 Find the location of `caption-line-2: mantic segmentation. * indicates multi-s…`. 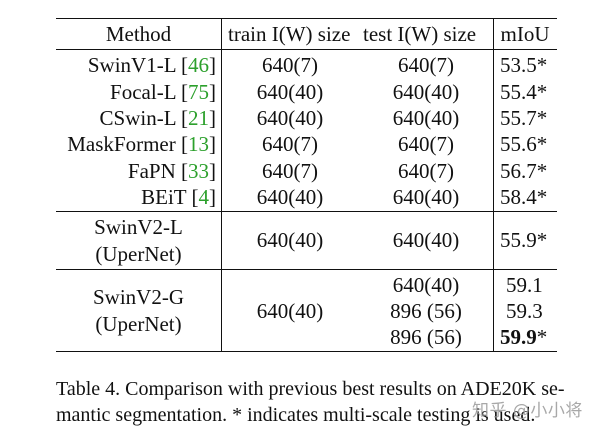

caption-line-2: mantic segmentation. * indicates multi-s… is located at coordinates (296, 415).